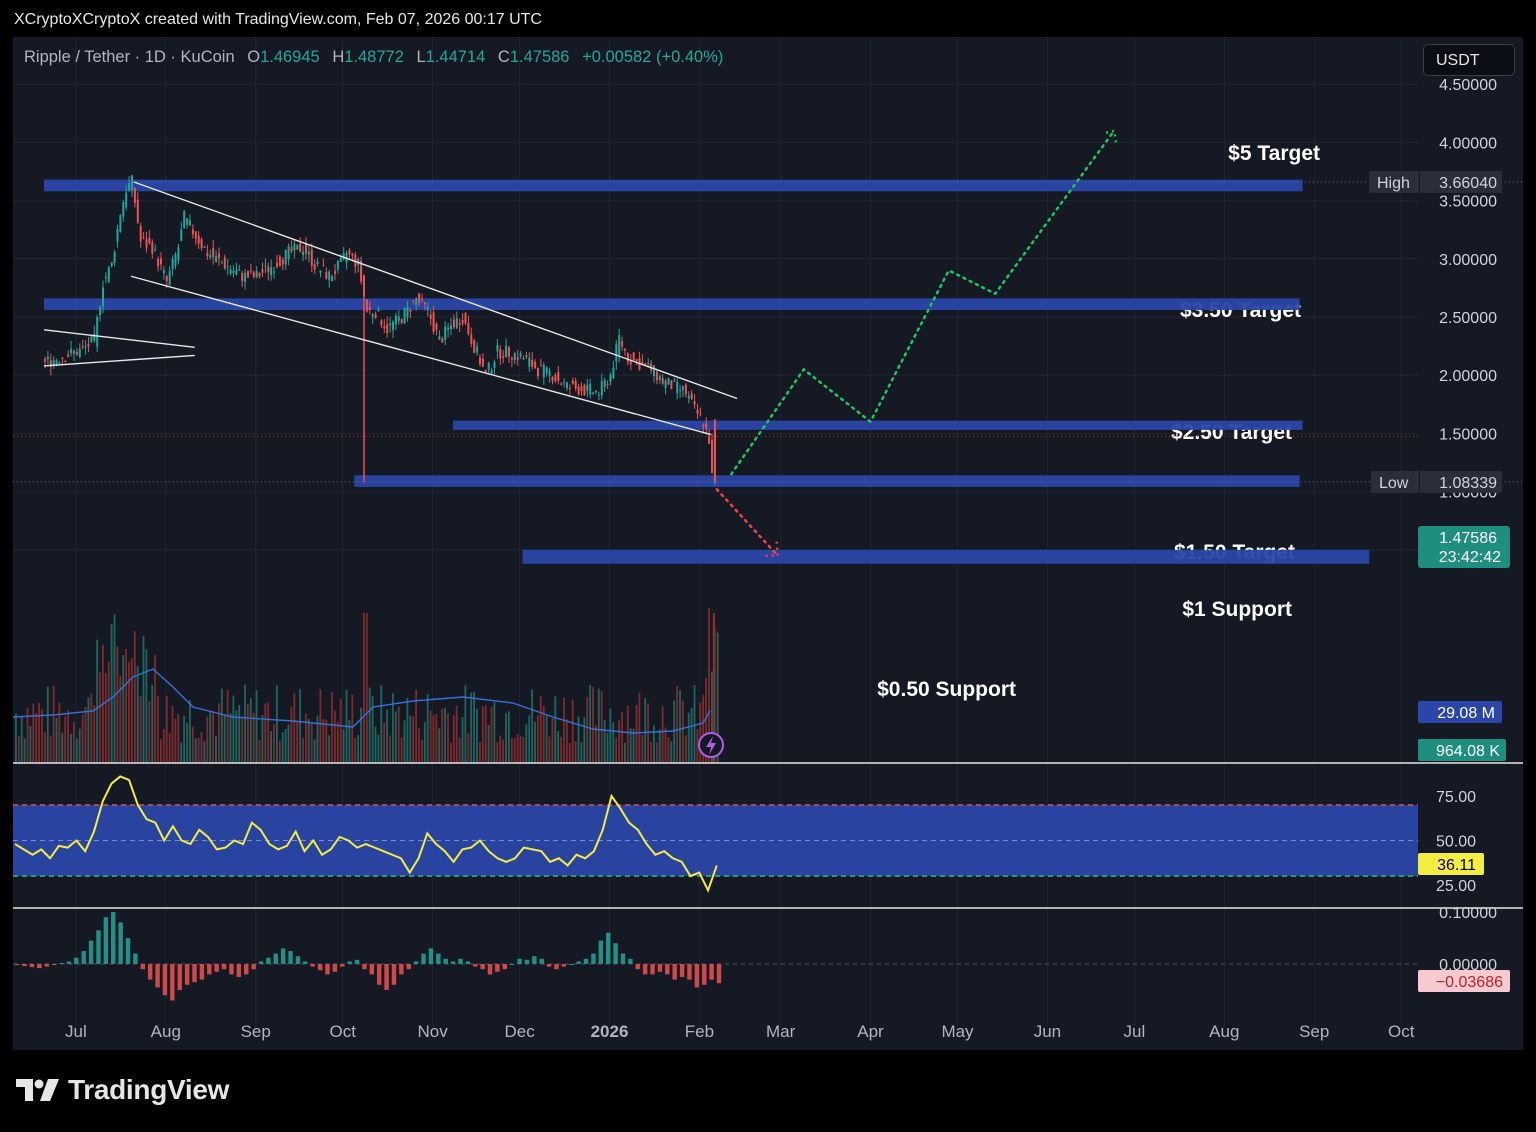 The image size is (1536, 1132). Describe the element at coordinates (1456, 797) in the screenshot. I see `rsi-axis-tick: 75.00` at that location.